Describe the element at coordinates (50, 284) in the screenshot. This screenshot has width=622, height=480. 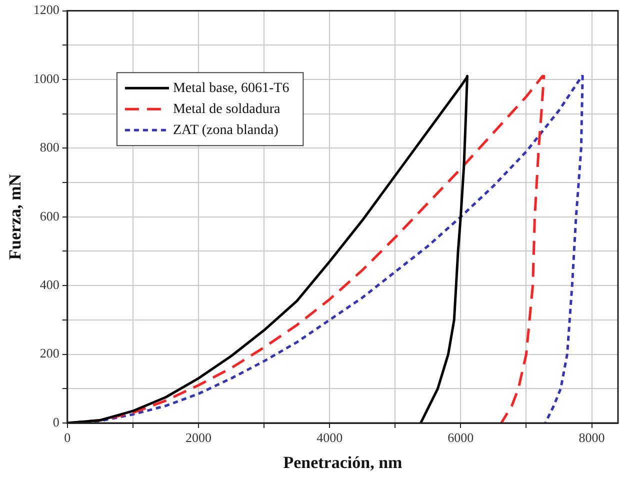
I see `y-tick-label: 400` at that location.